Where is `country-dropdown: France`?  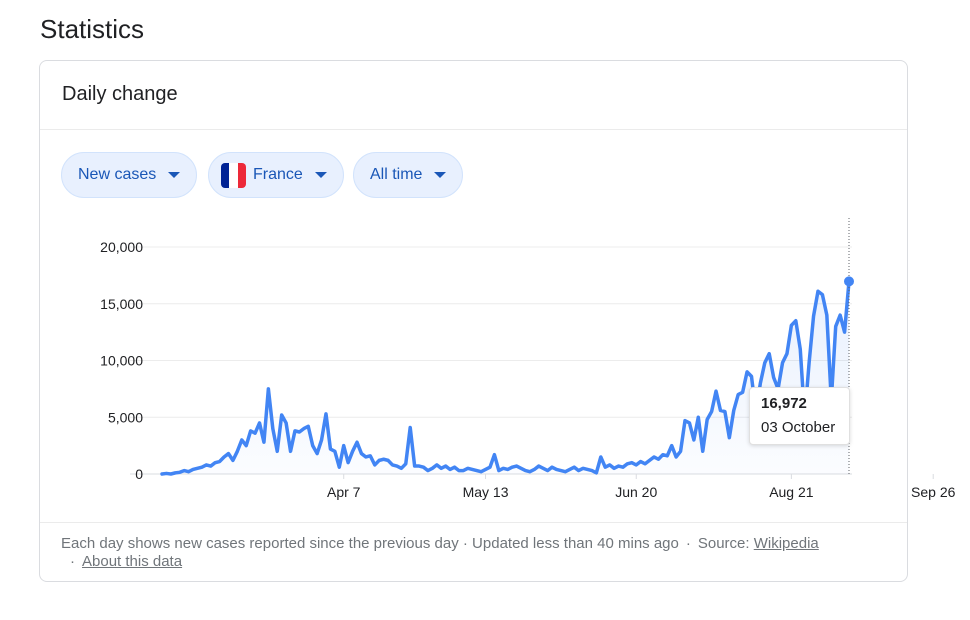
country-dropdown: France is located at coordinates (276, 175).